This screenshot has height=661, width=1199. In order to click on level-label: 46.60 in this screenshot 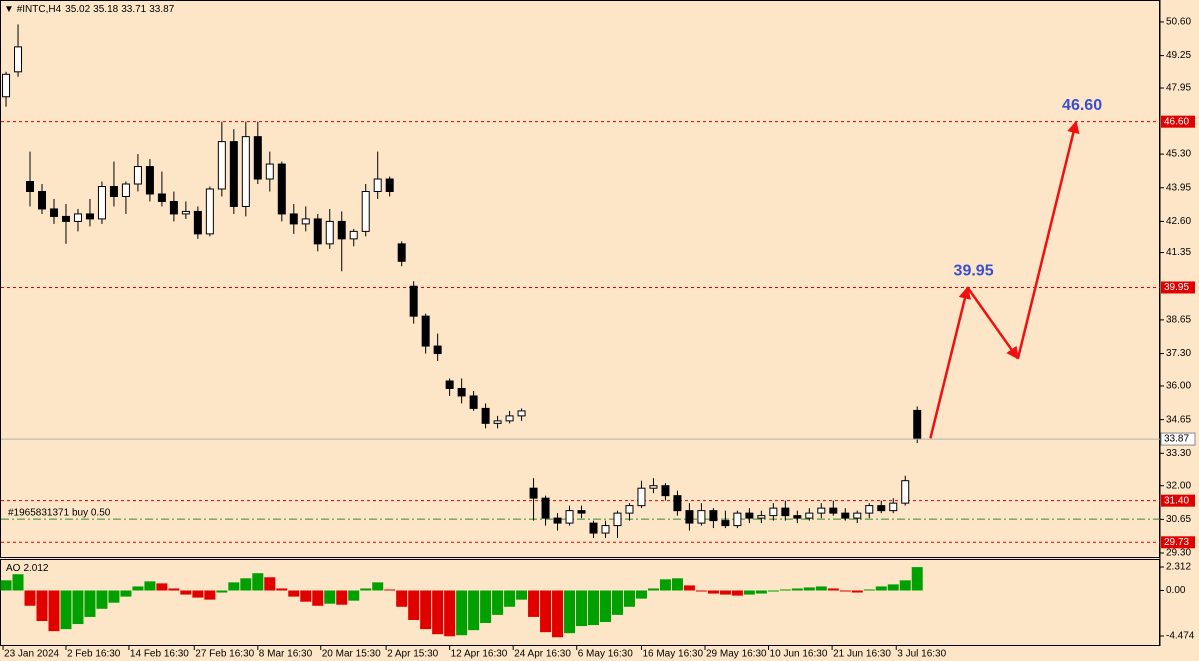, I will do `click(1176, 121)`.